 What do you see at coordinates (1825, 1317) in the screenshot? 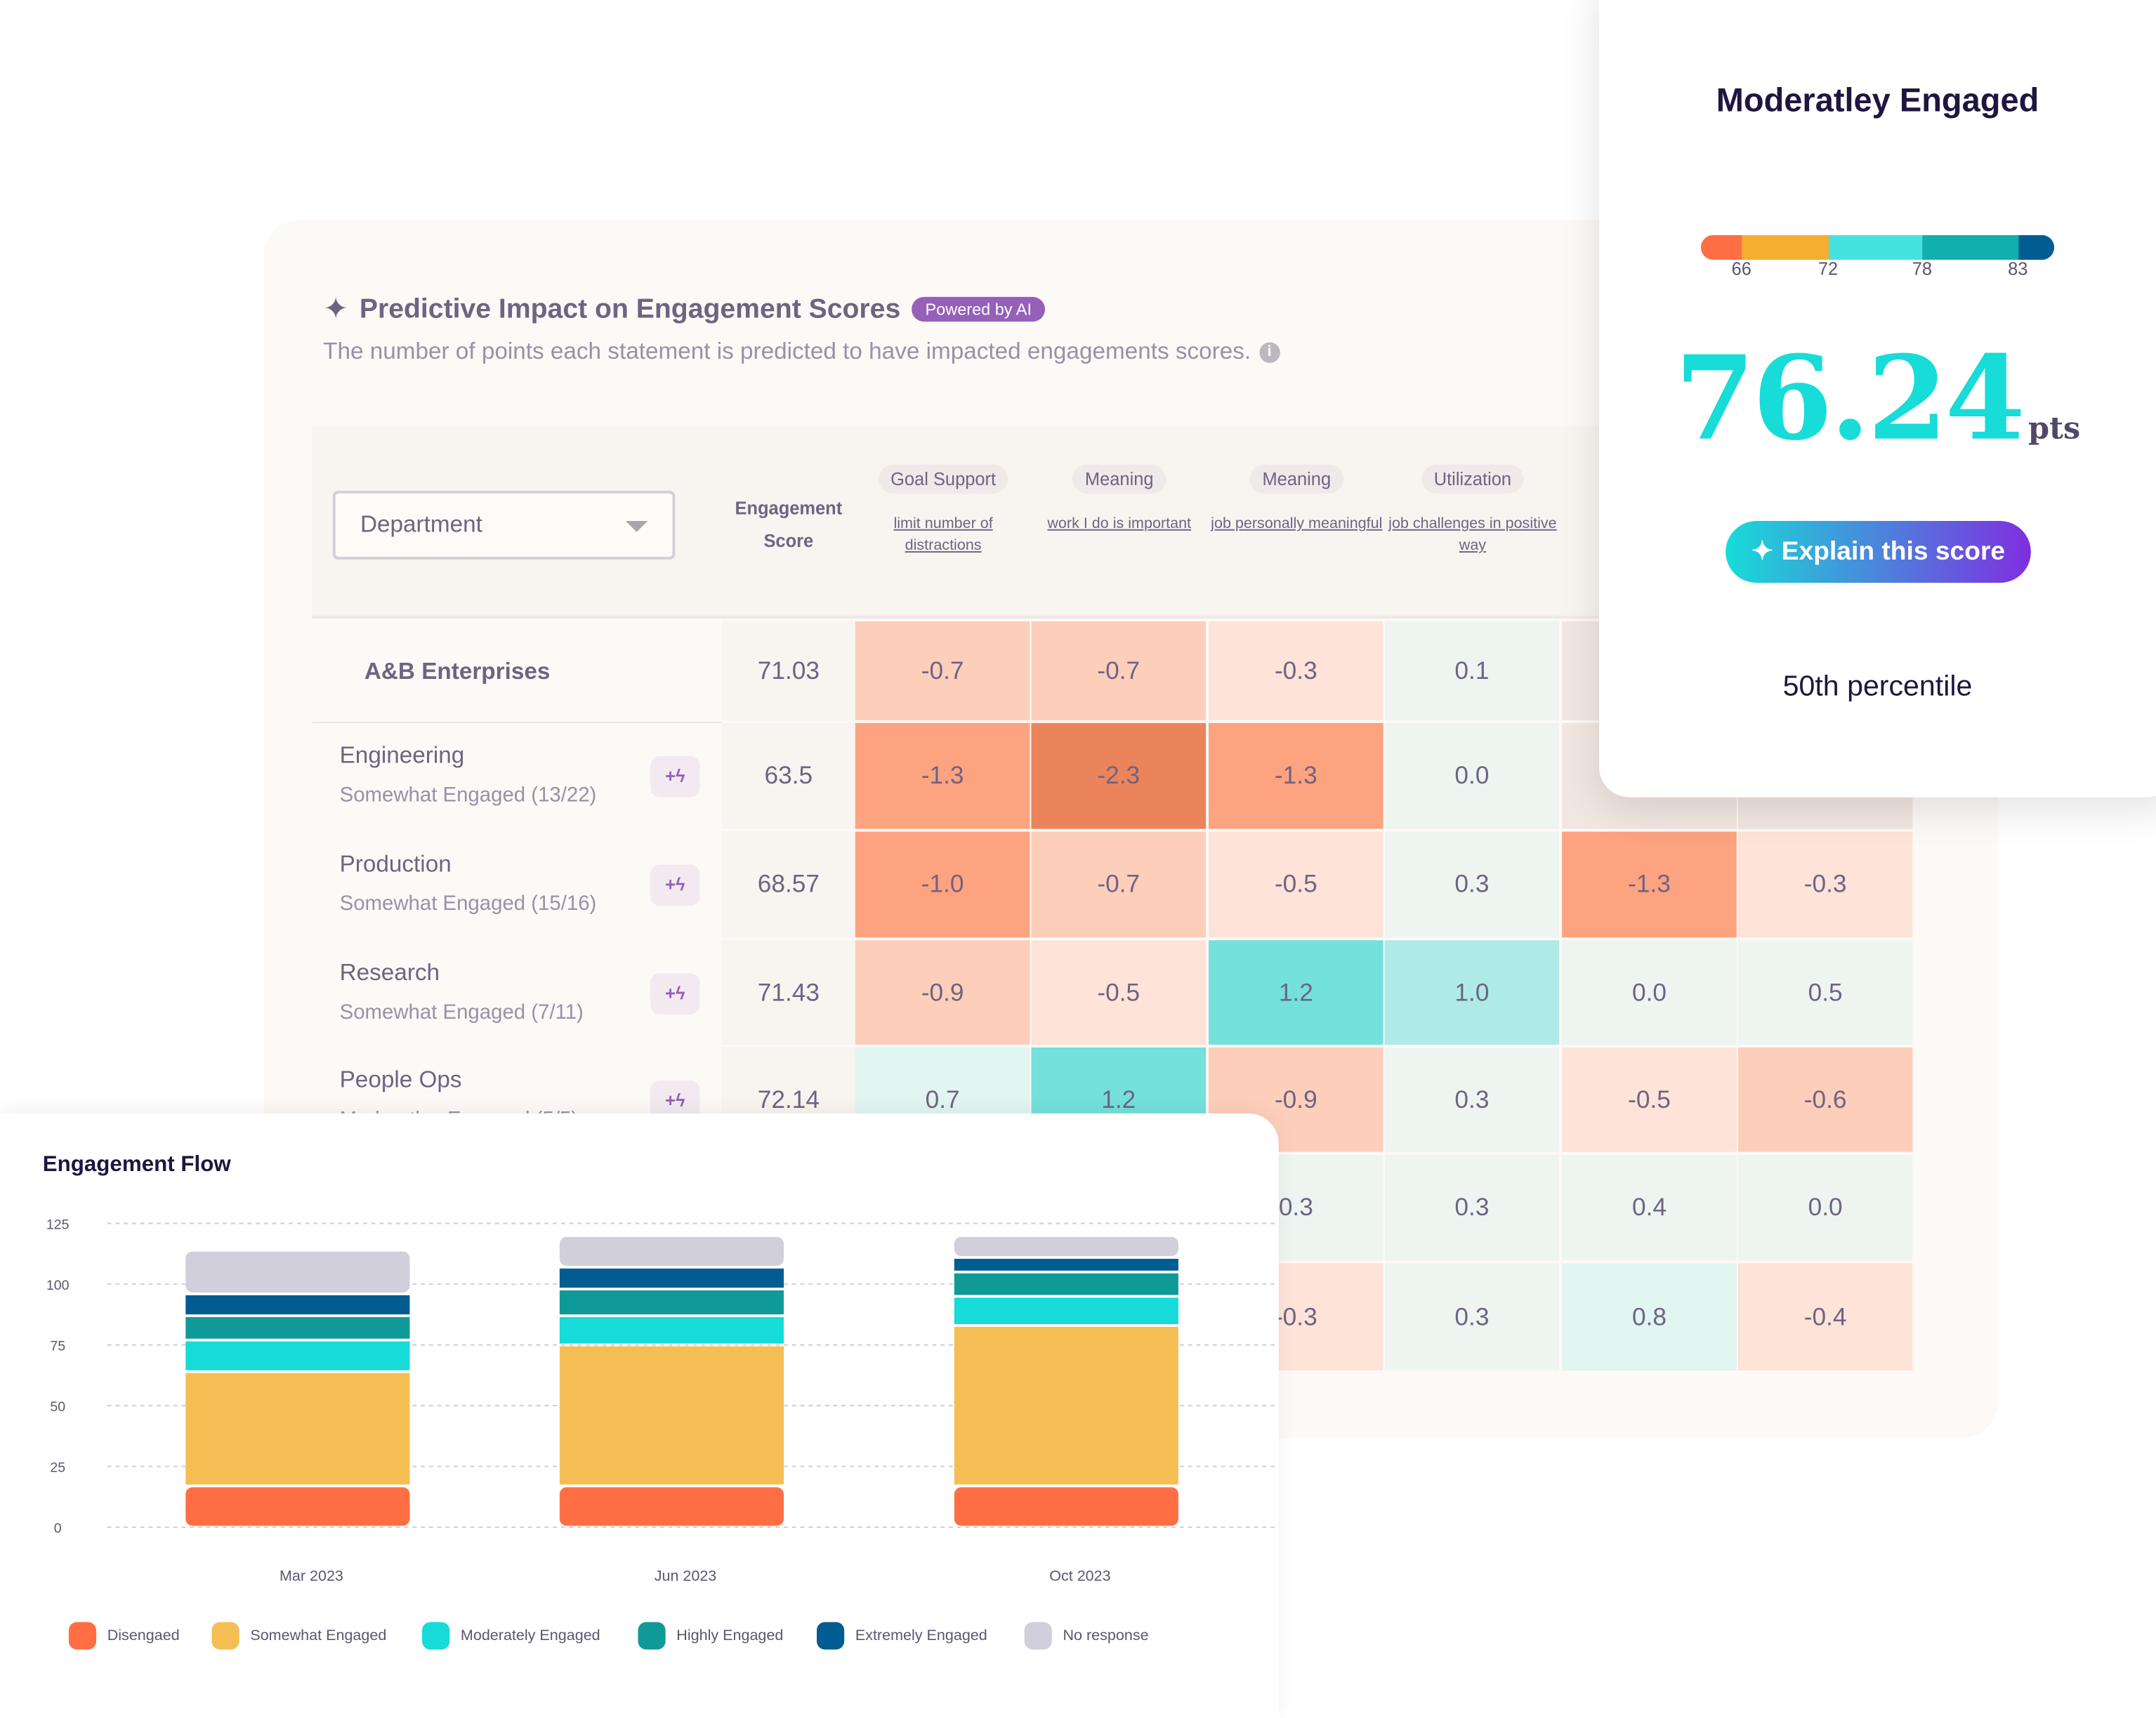
I see `impact-cell: -0.4` at bounding box center [1825, 1317].